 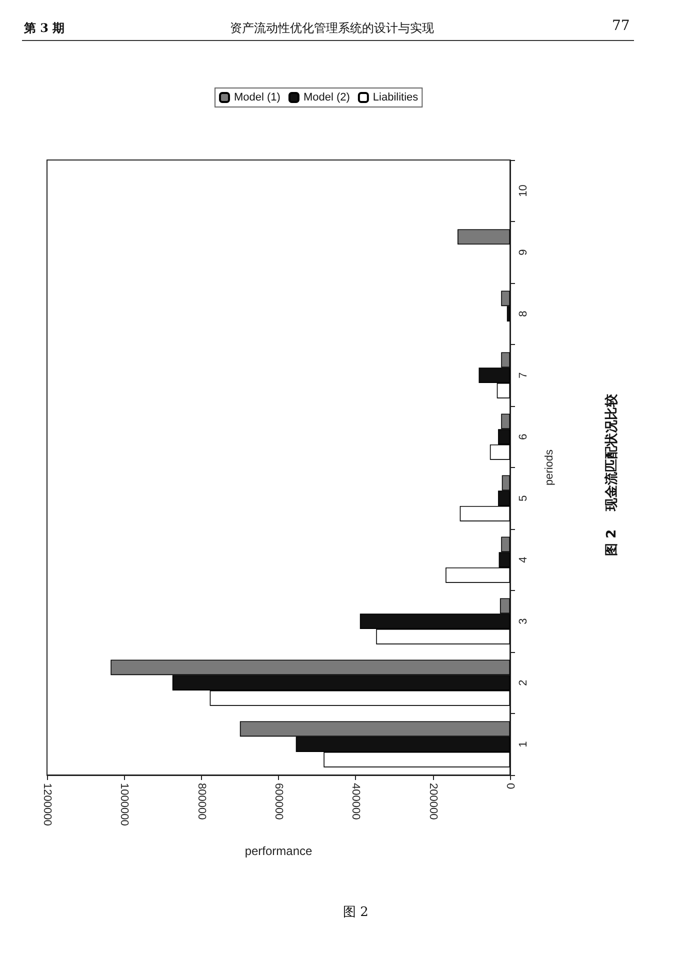 I want to click on y-tick-label: 6, so click(x=524, y=437).